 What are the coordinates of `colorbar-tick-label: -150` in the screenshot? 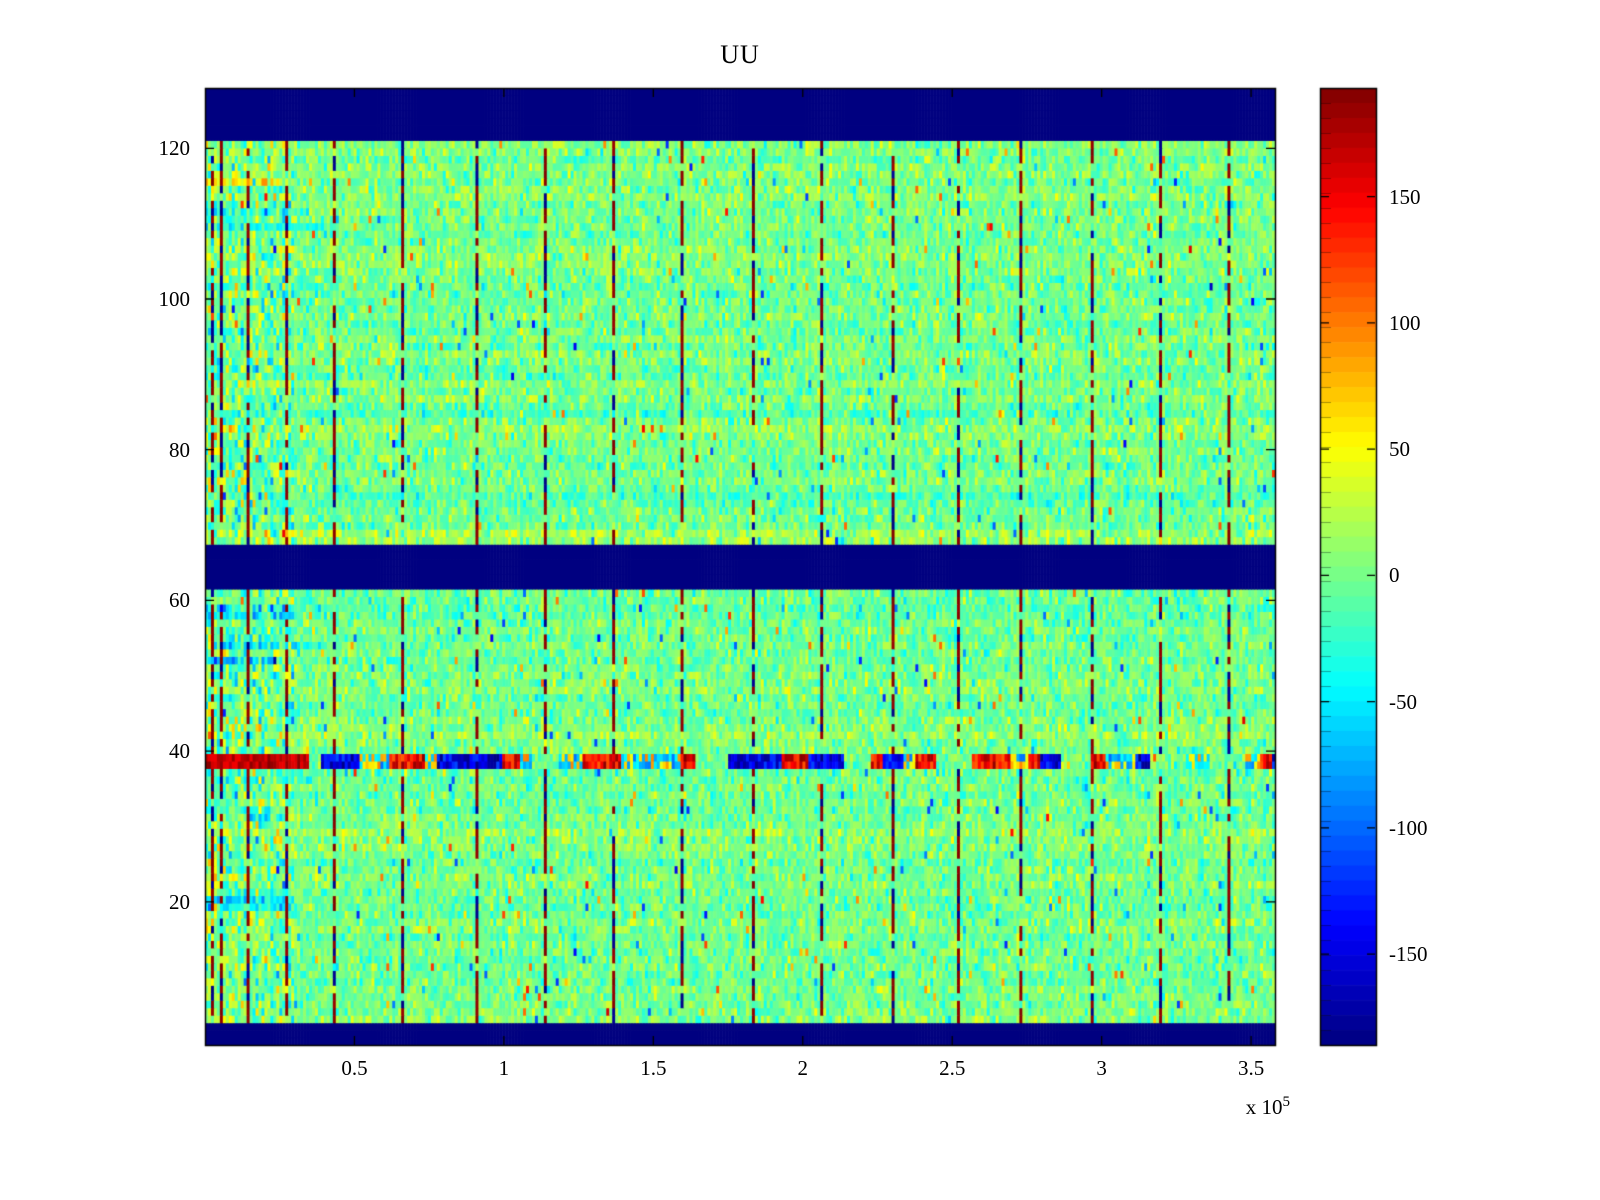 It's located at (1408, 954).